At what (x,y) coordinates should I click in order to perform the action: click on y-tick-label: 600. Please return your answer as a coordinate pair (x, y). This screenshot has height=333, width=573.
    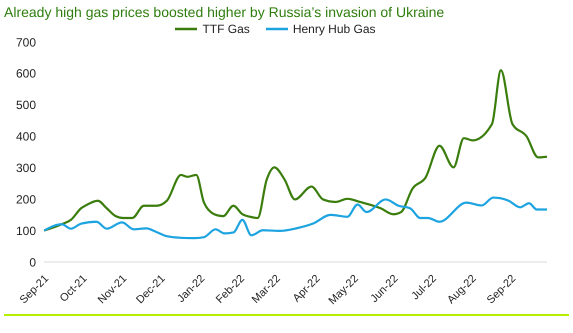
    Looking at the image, I should click on (26, 73).